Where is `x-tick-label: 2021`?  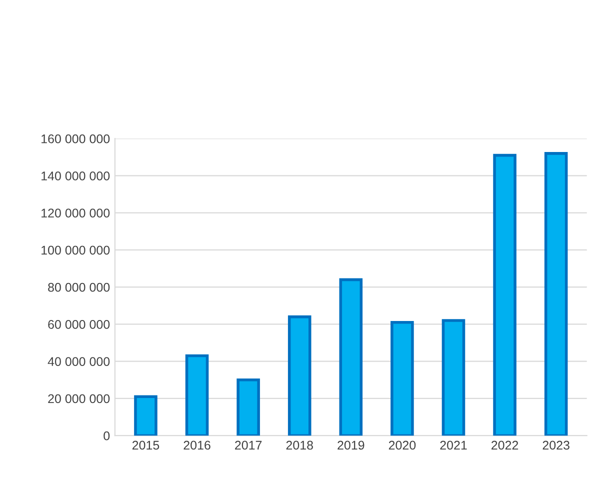 x-tick-label: 2021 is located at coordinates (453, 445).